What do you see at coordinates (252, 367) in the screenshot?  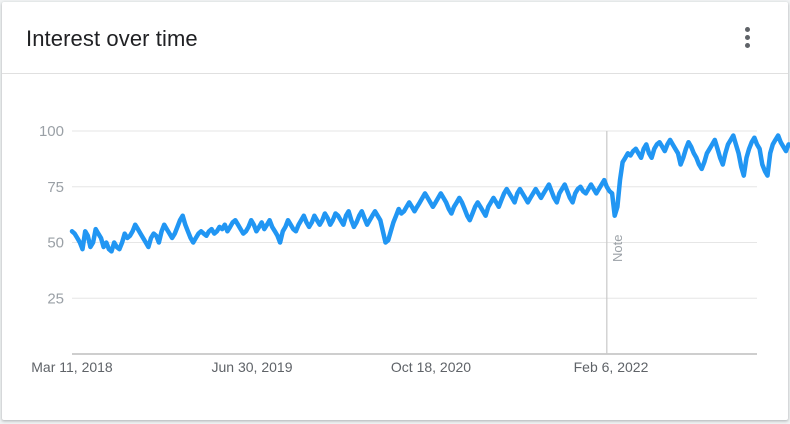 I see `x-tick-label: Jun 30, 2019` at bounding box center [252, 367].